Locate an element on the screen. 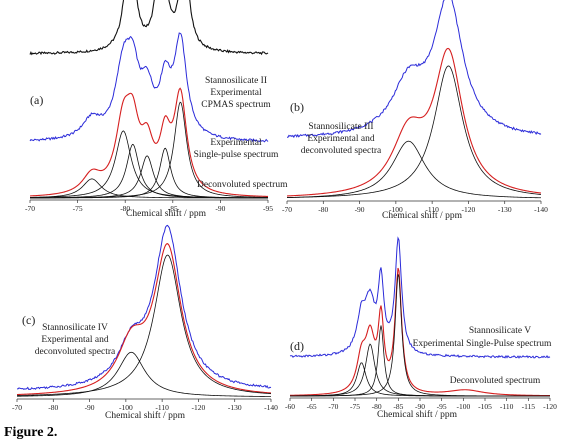 This screenshot has width=568, height=441. panel-d-xlabel: Chemical shift / ppm is located at coordinates (417, 414).